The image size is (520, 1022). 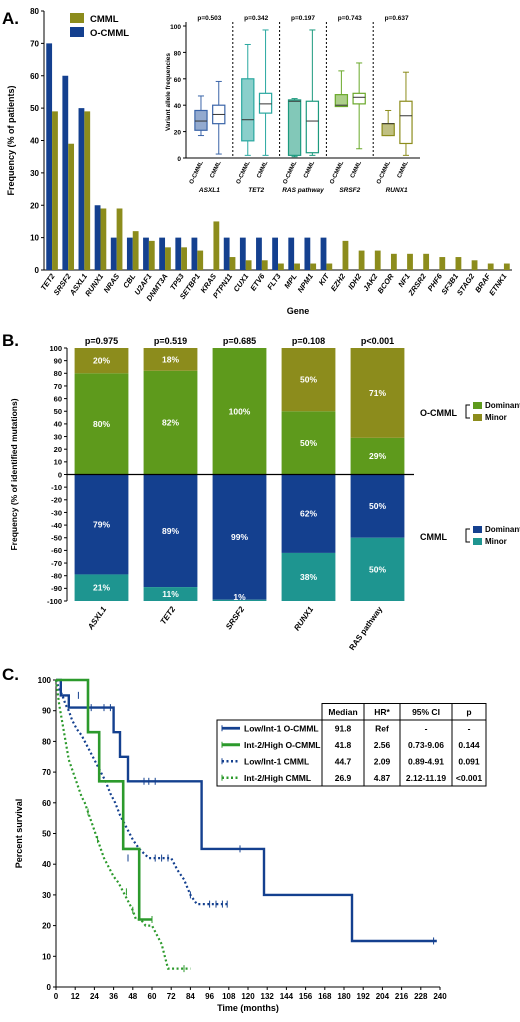 What do you see at coordinates (56, 538) in the screenshot?
I see `y-tick-label: -50` at bounding box center [56, 538].